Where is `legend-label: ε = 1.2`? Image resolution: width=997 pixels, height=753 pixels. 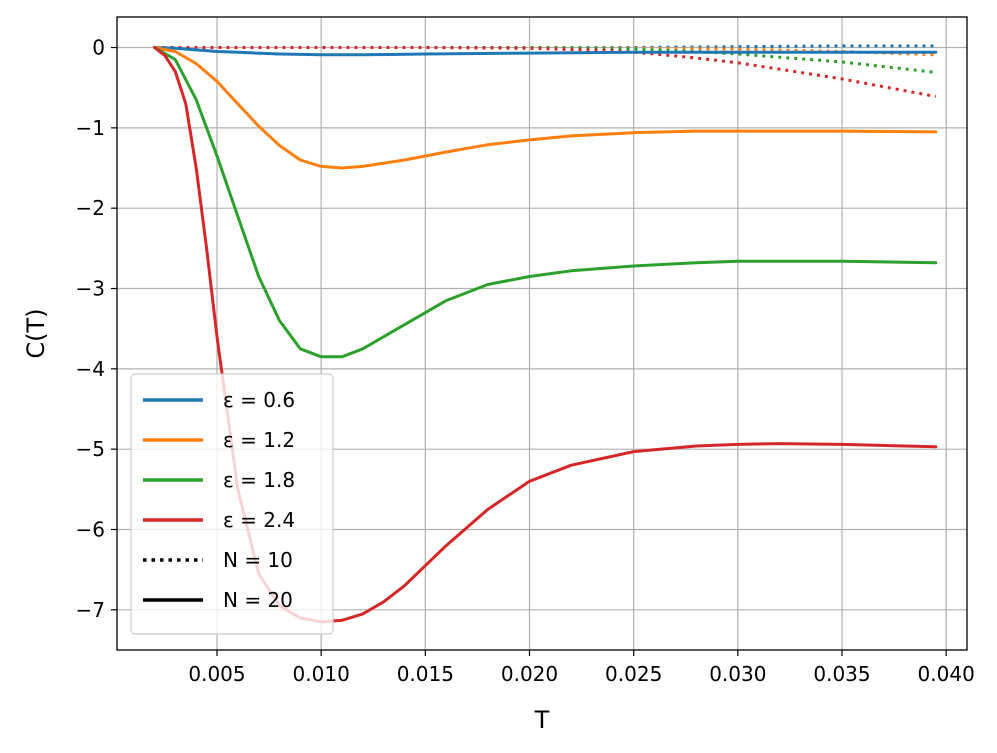
legend-label: ε = 1.2 is located at coordinates (259, 440).